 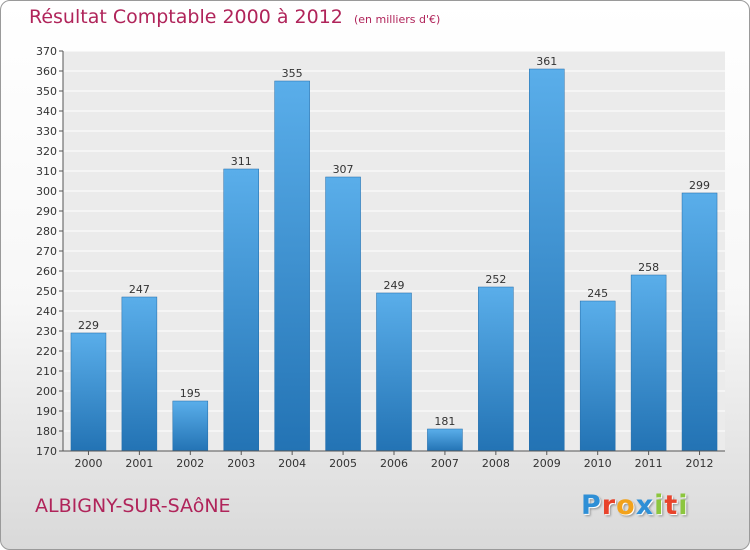 I want to click on logo-letter: P, so click(x=591, y=505).